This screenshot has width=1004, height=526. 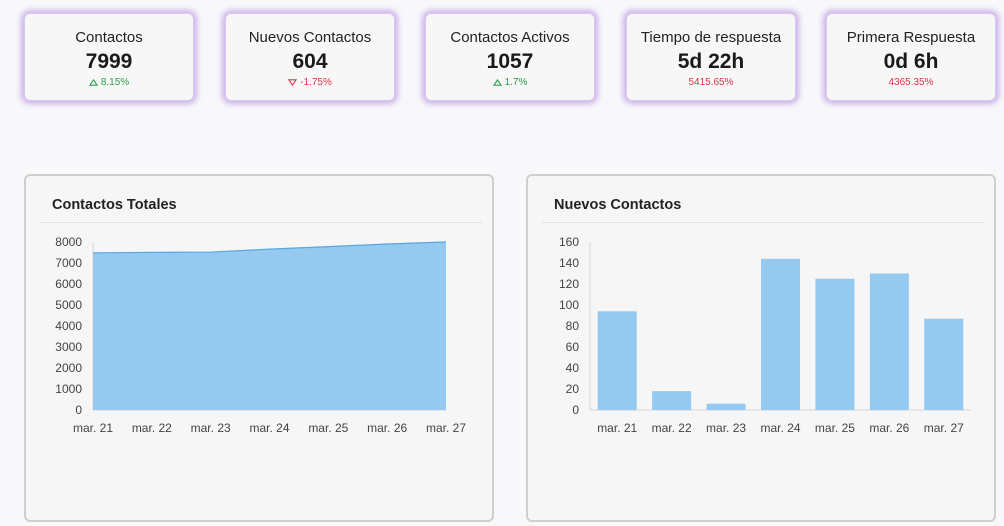 What do you see at coordinates (310, 37) in the screenshot?
I see `kpi-title: Nuevos Contactos` at bounding box center [310, 37].